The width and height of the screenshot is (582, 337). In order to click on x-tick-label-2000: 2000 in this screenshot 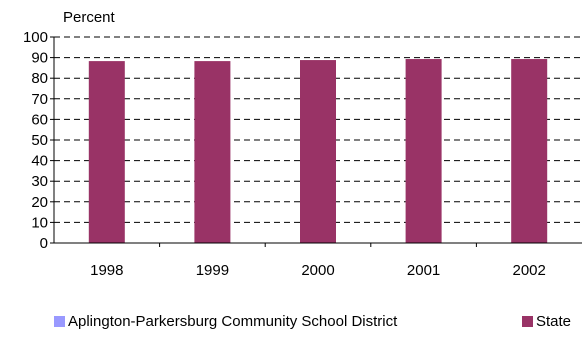, I will do `click(317, 270)`.